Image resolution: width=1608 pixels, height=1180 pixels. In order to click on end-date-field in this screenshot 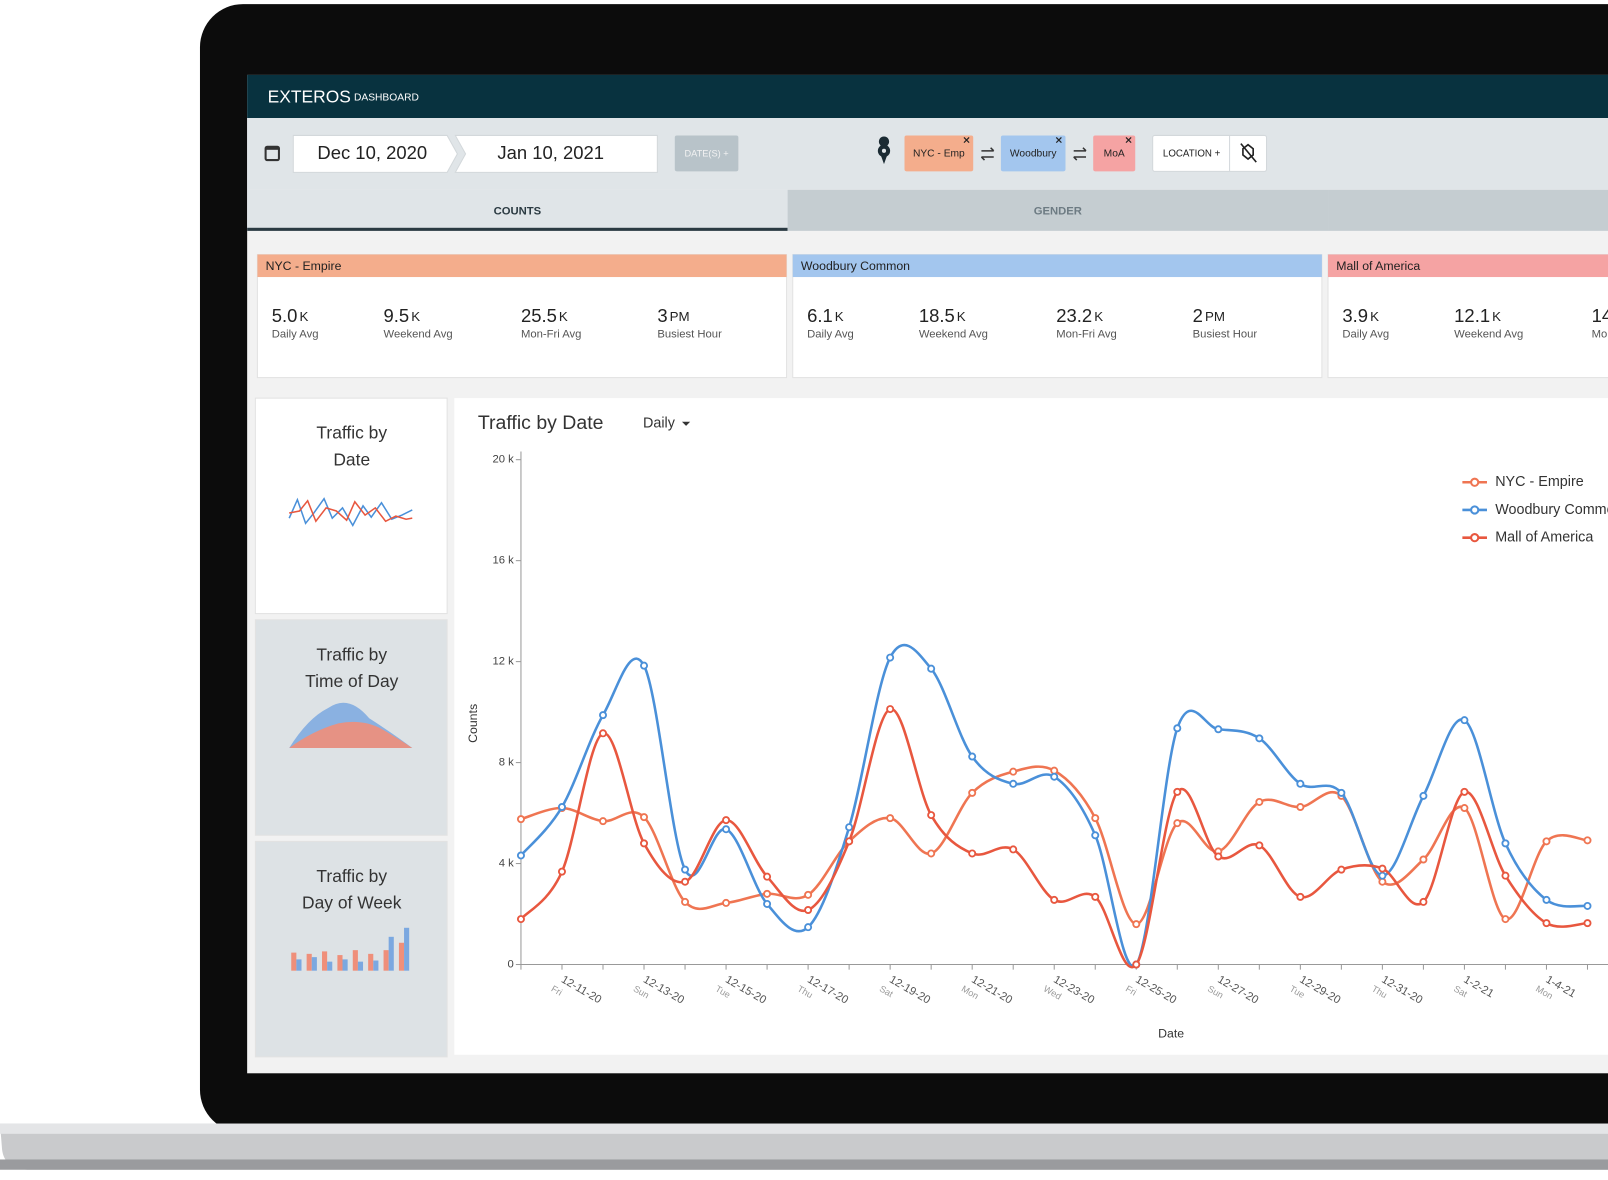, I will do `click(556, 153)`.